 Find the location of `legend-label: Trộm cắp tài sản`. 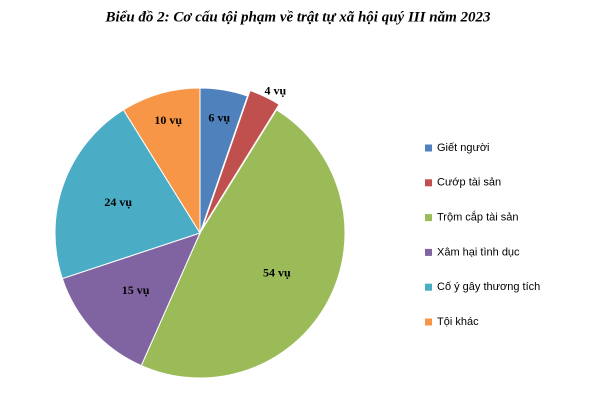

legend-label: Trộm cắp tài sản is located at coordinates (478, 217).